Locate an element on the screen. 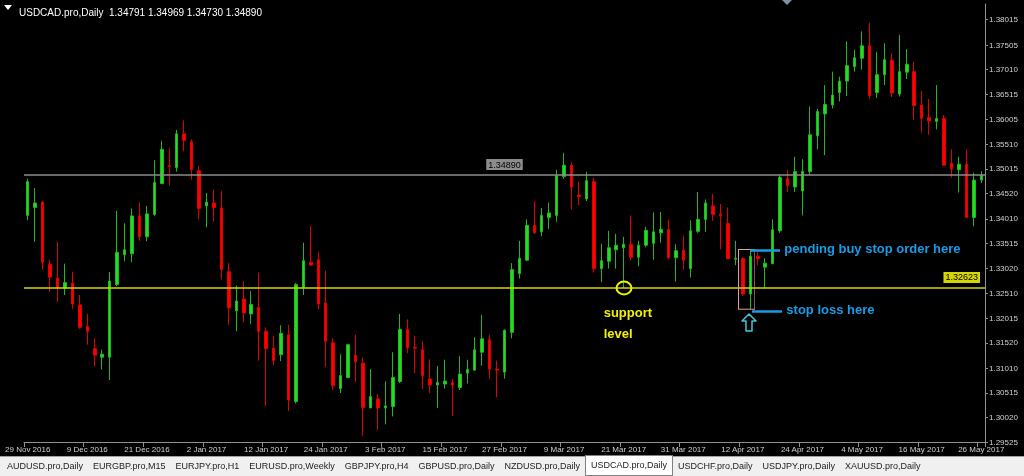 Image resolution: width=1024 pixels, height=476 pixels. x-tick-label: 27 Feb 2017 is located at coordinates (505, 449).